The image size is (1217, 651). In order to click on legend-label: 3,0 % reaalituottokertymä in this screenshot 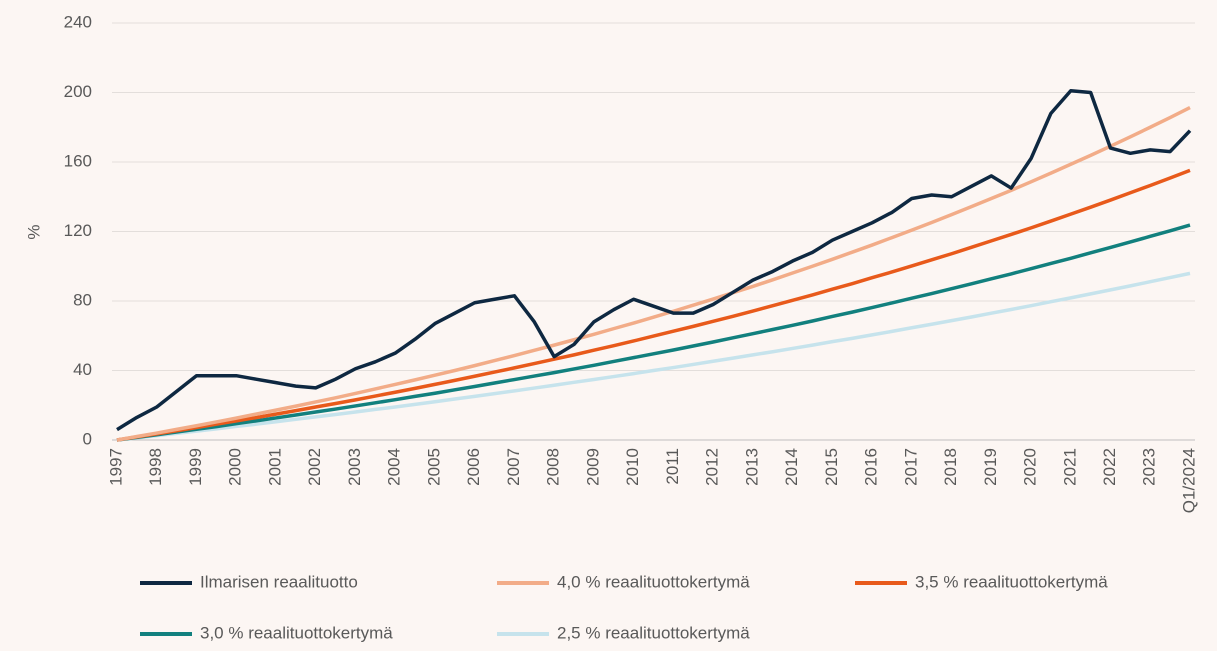, I will do `click(296, 632)`.